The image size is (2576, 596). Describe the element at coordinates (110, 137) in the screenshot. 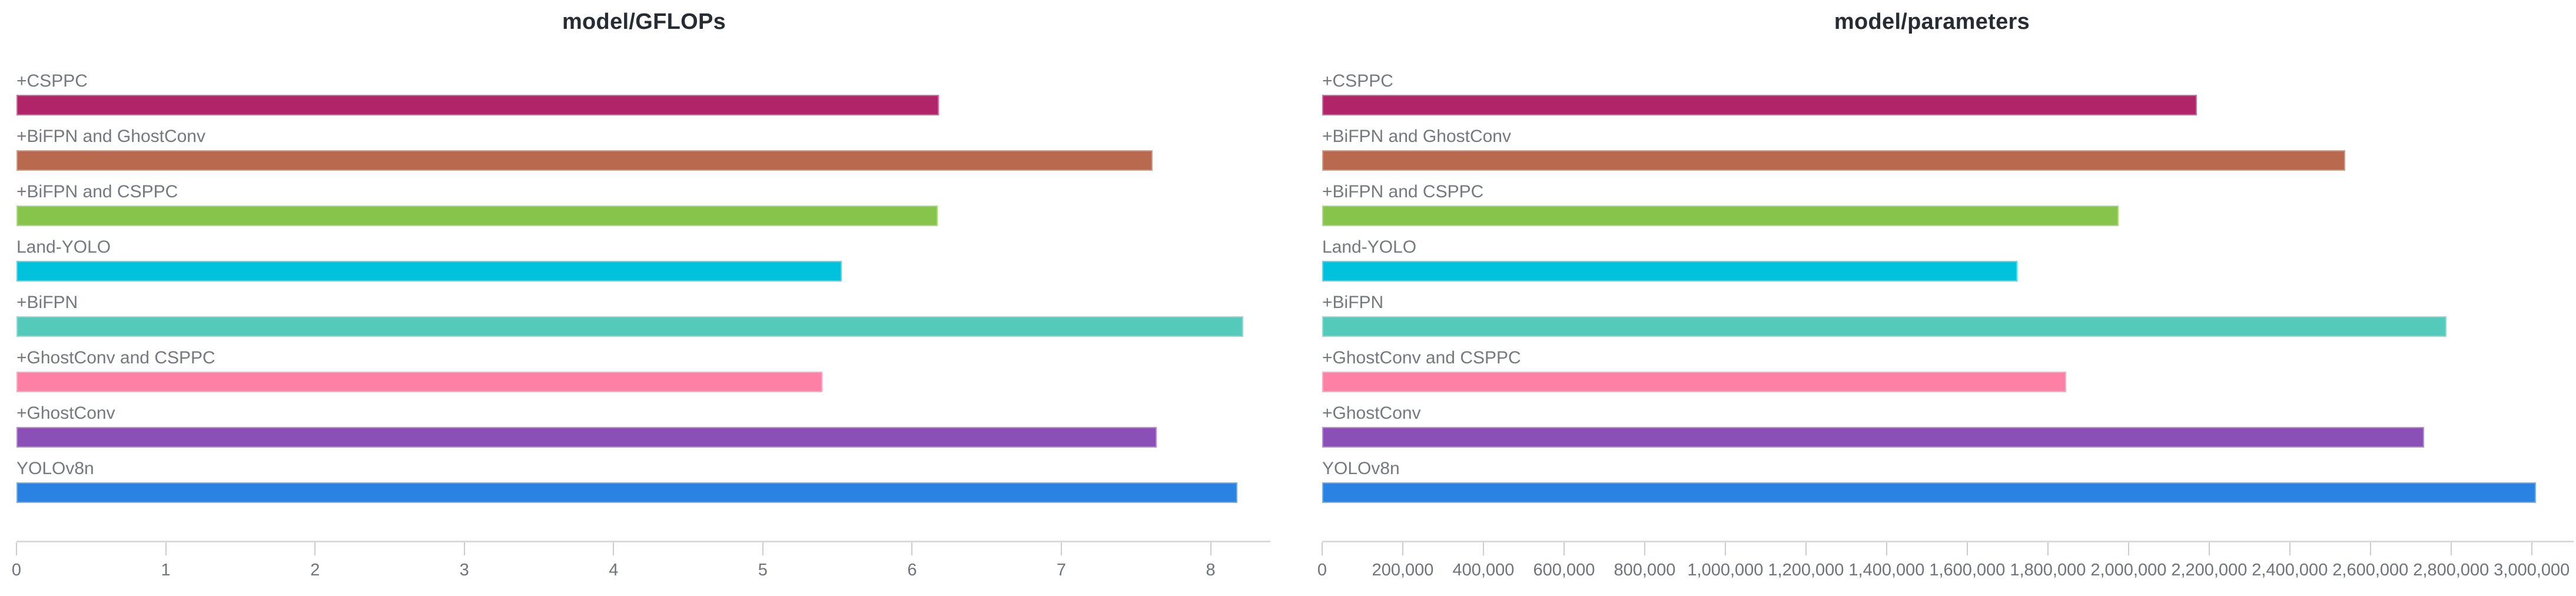

I see `bar-label: +BiFPN and GhostConv` at that location.